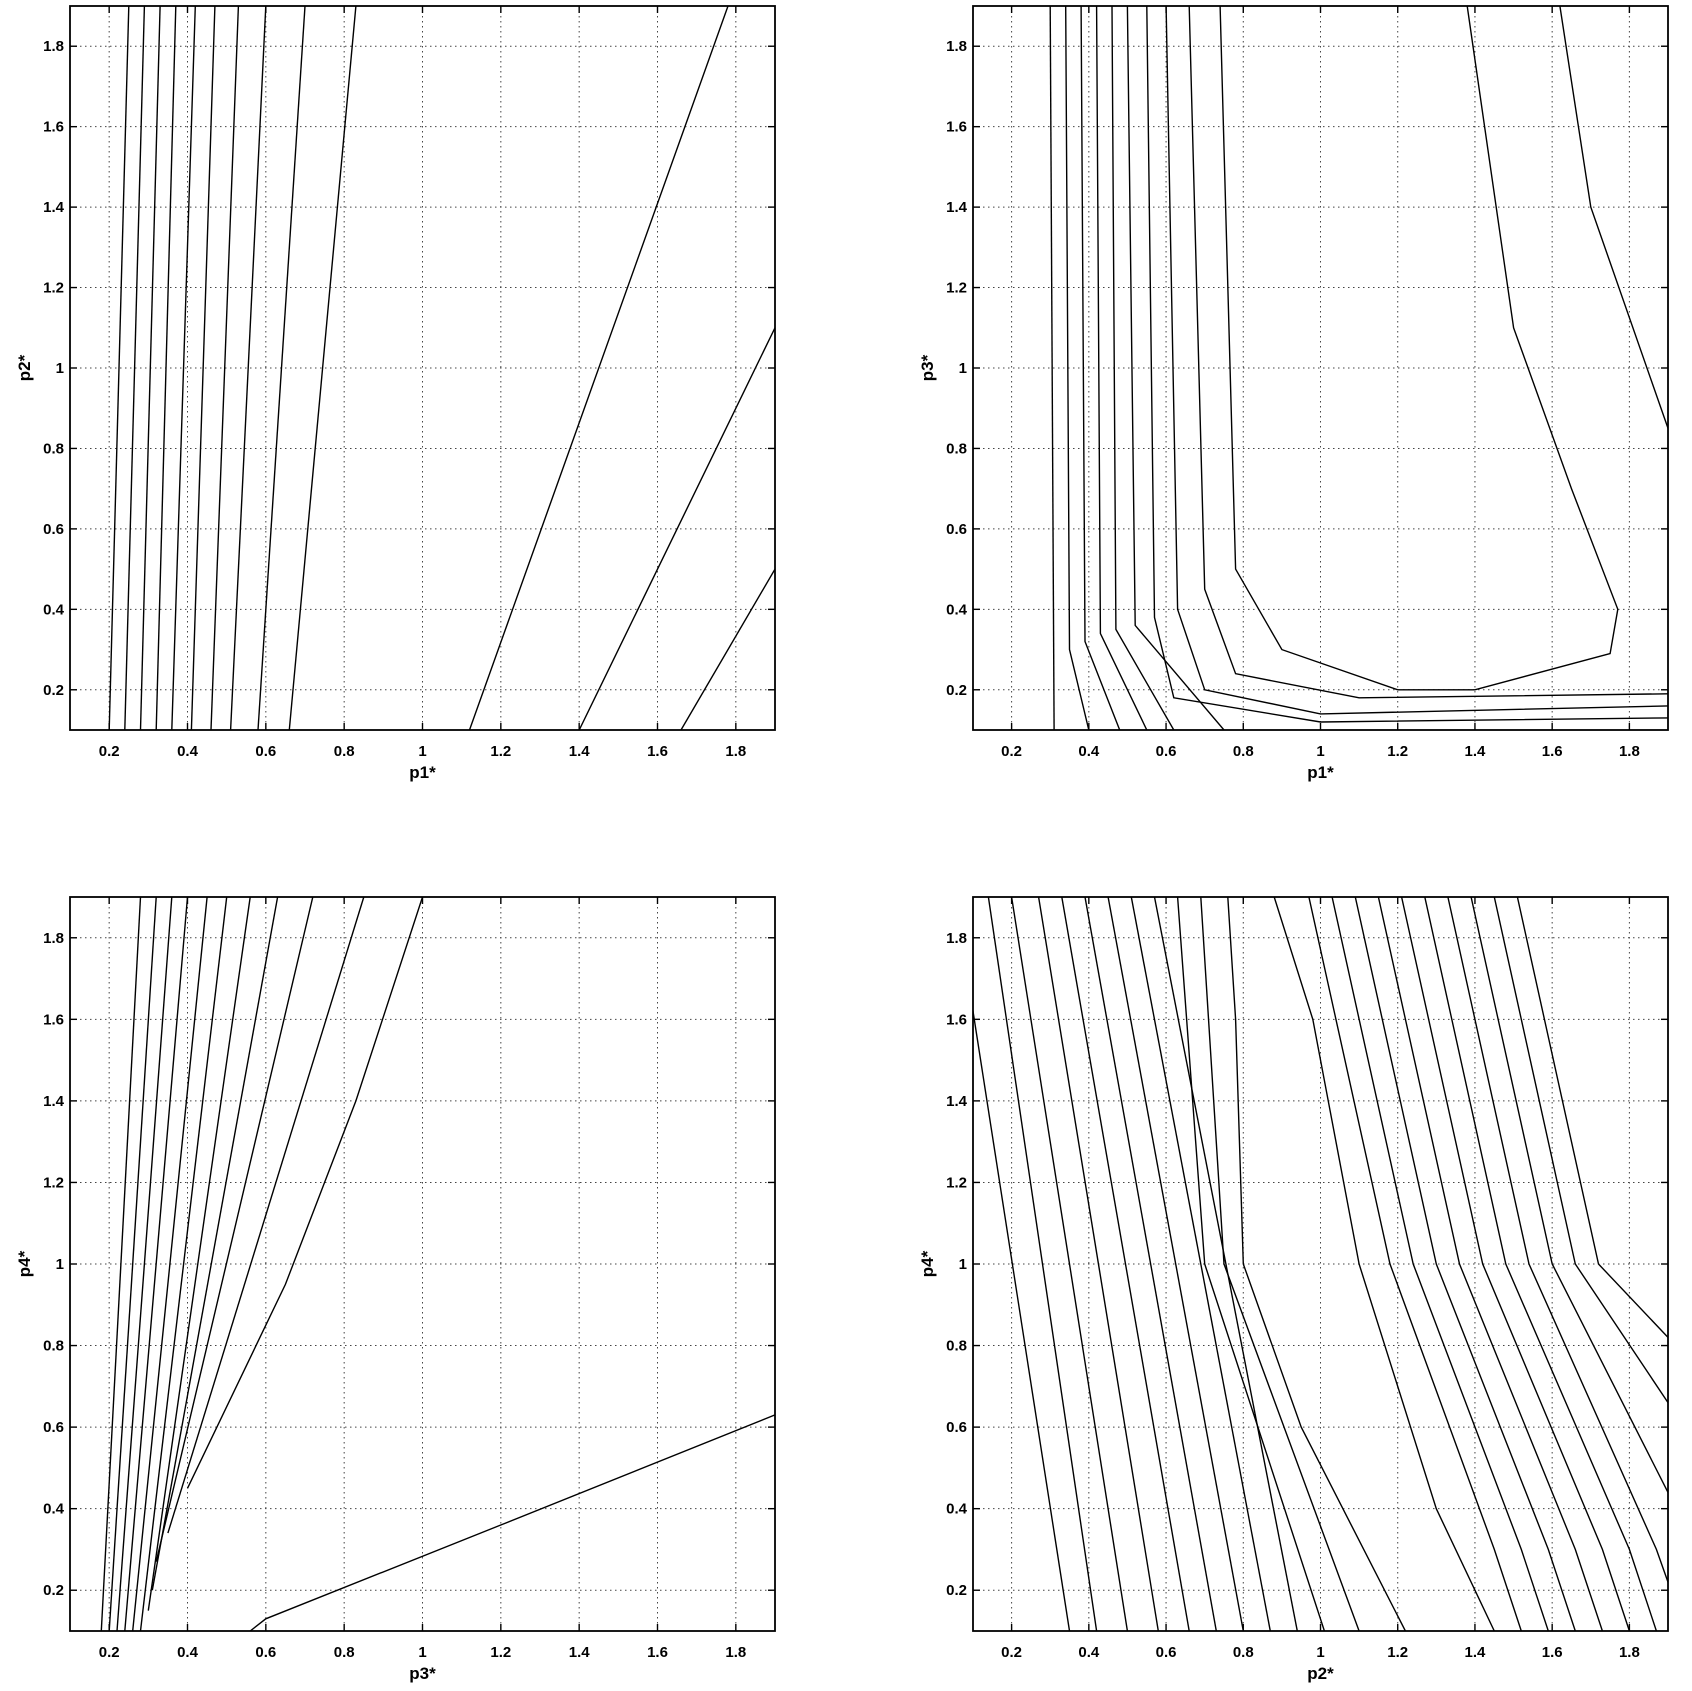 The height and width of the screenshot is (1691, 1692). Describe the element at coordinates (1397, 751) in the screenshot. I see `panel-2-x-tick-label: 1.2` at that location.